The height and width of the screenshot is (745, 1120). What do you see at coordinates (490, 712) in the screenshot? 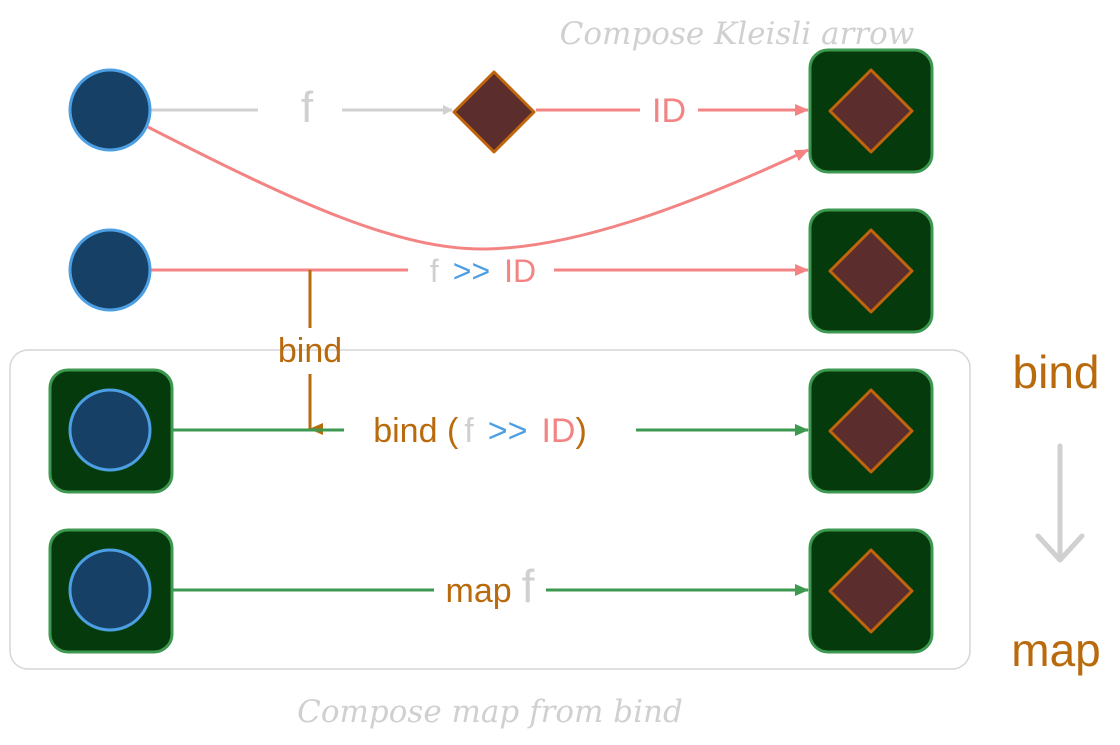
I see `title-compose-map-from-bind: Compose map from bind` at bounding box center [490, 712].